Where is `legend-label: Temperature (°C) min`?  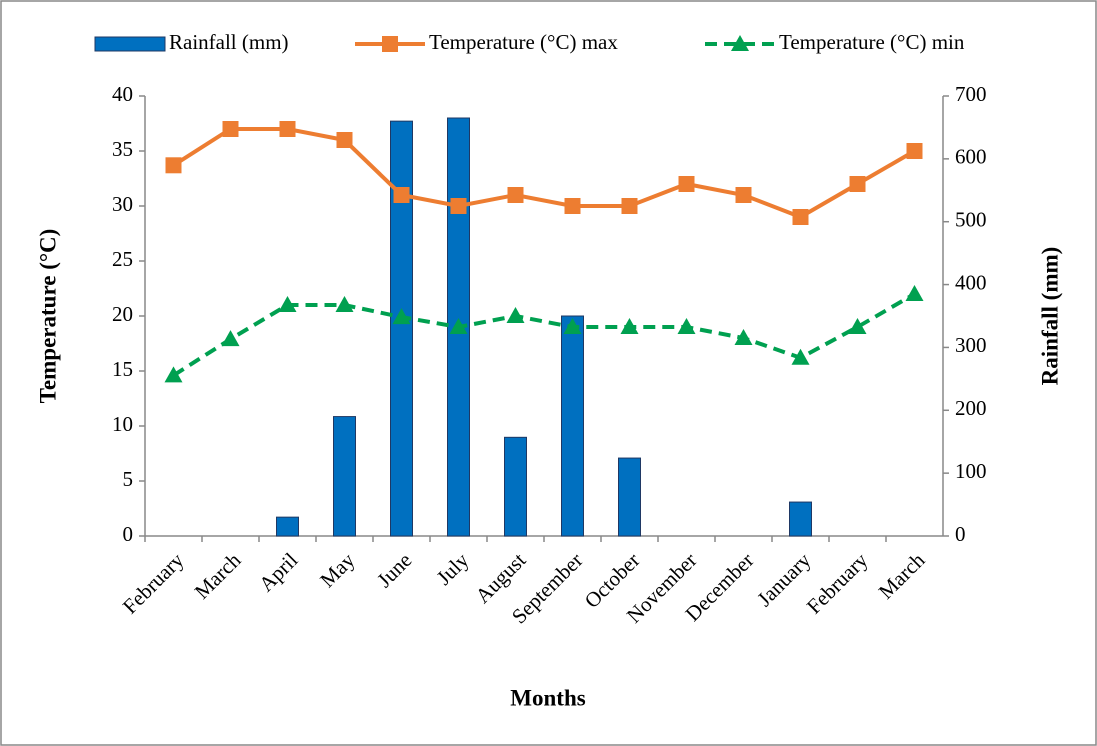
legend-label: Temperature (°C) min is located at coordinates (872, 42).